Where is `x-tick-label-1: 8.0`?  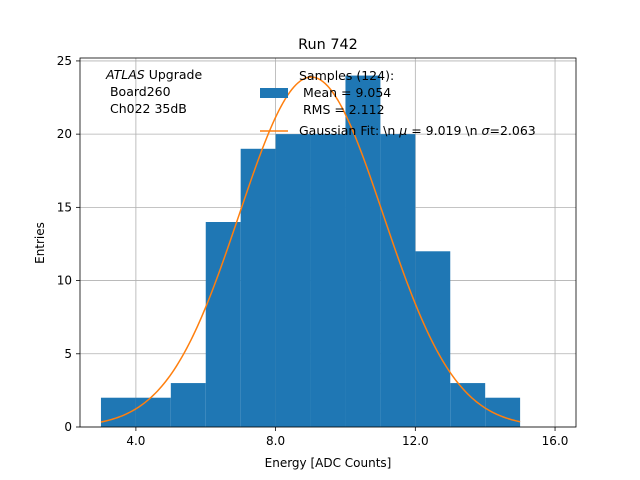 x-tick-label-1: 8.0 is located at coordinates (275, 441).